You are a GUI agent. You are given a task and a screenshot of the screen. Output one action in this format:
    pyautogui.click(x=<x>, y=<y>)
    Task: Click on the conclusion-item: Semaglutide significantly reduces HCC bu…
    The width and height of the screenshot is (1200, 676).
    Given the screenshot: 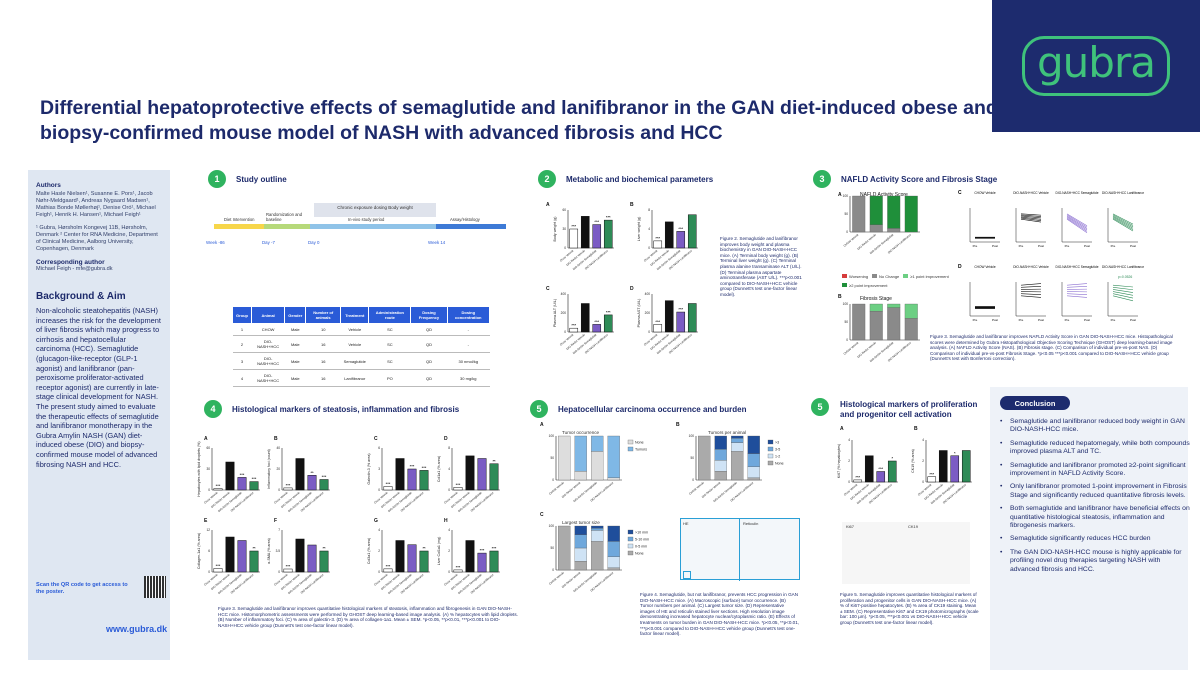 What is the action you would take?
    pyautogui.click(x=1095, y=539)
    